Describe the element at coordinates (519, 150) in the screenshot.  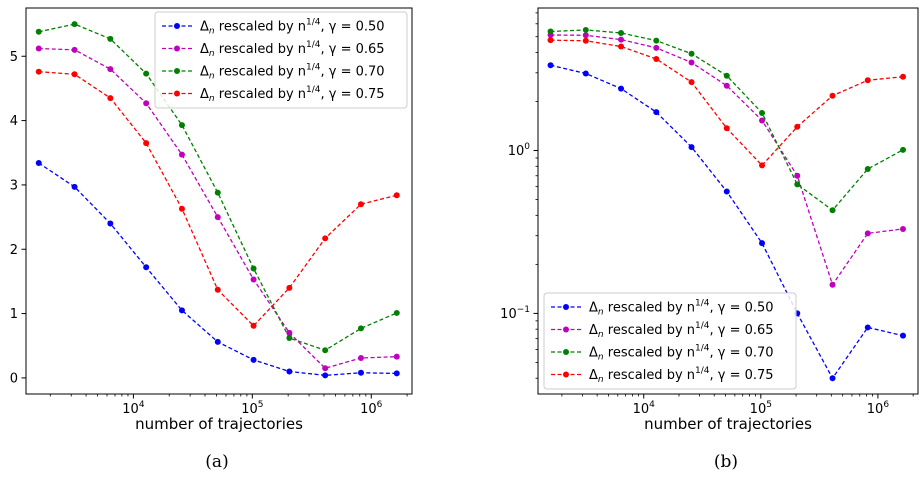
I see `y-tick-label: 10⁰` at that location.